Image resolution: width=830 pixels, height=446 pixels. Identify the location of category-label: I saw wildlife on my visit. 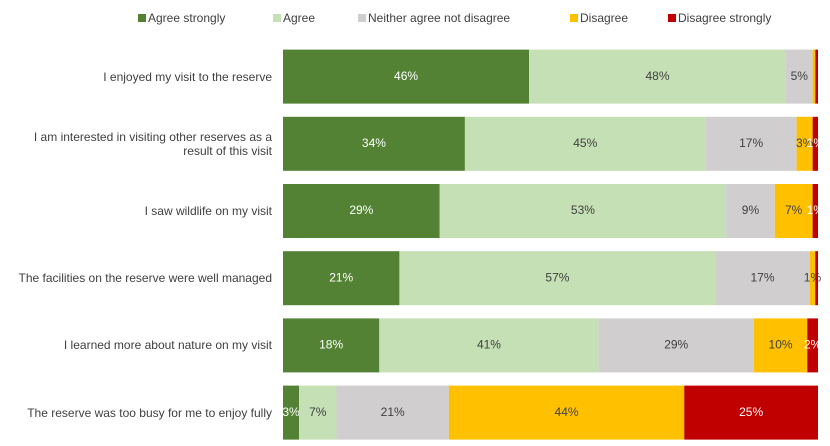
(208, 211).